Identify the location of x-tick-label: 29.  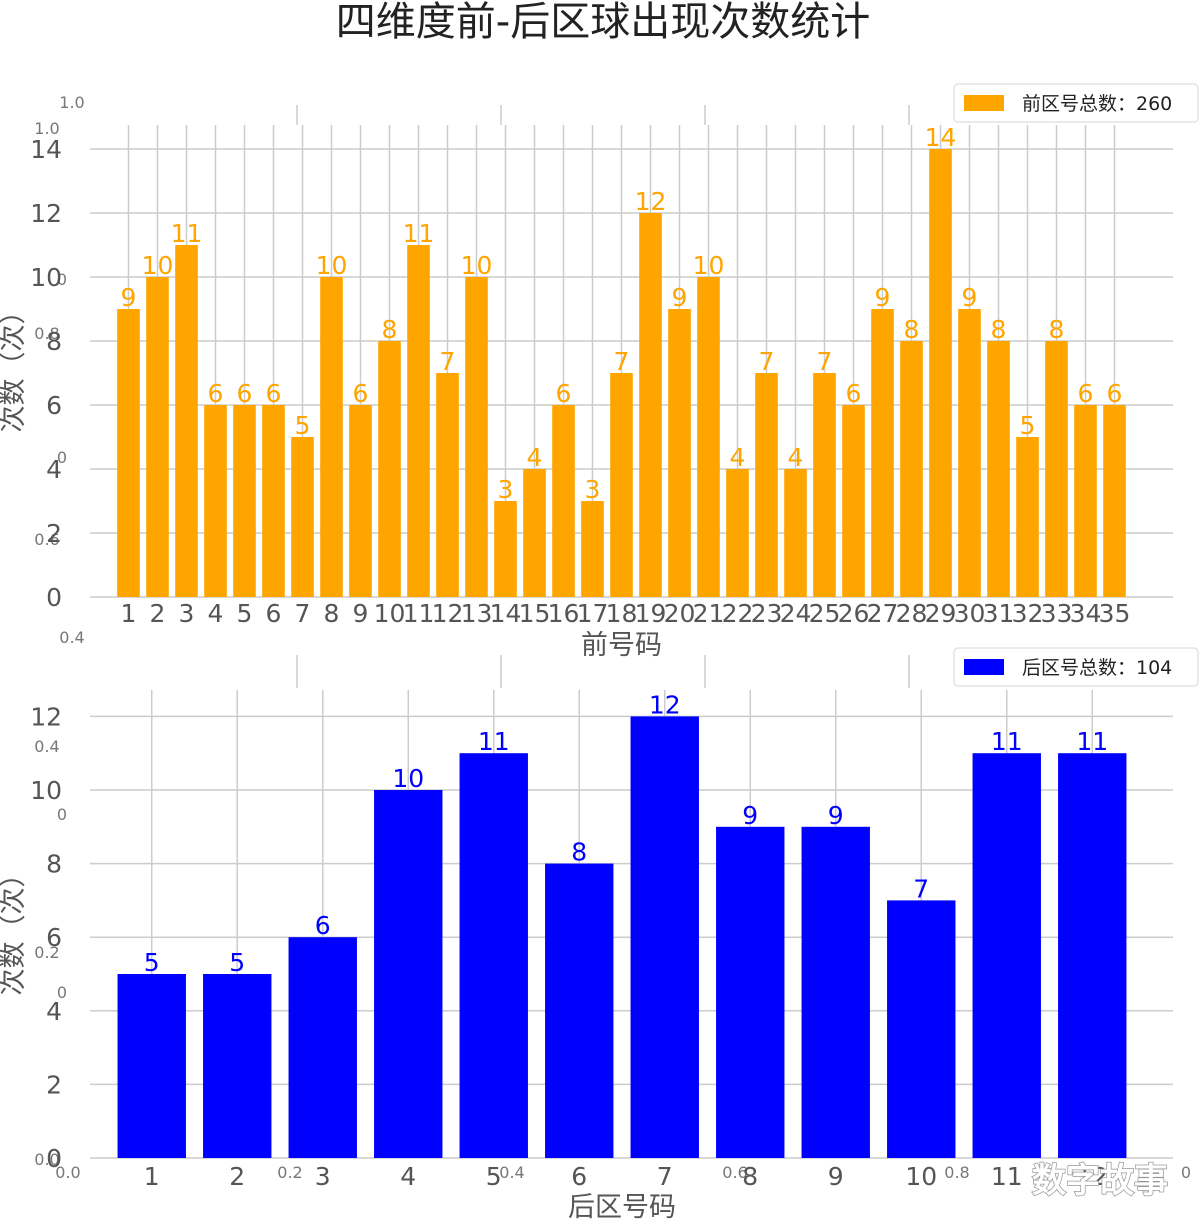
(941, 613).